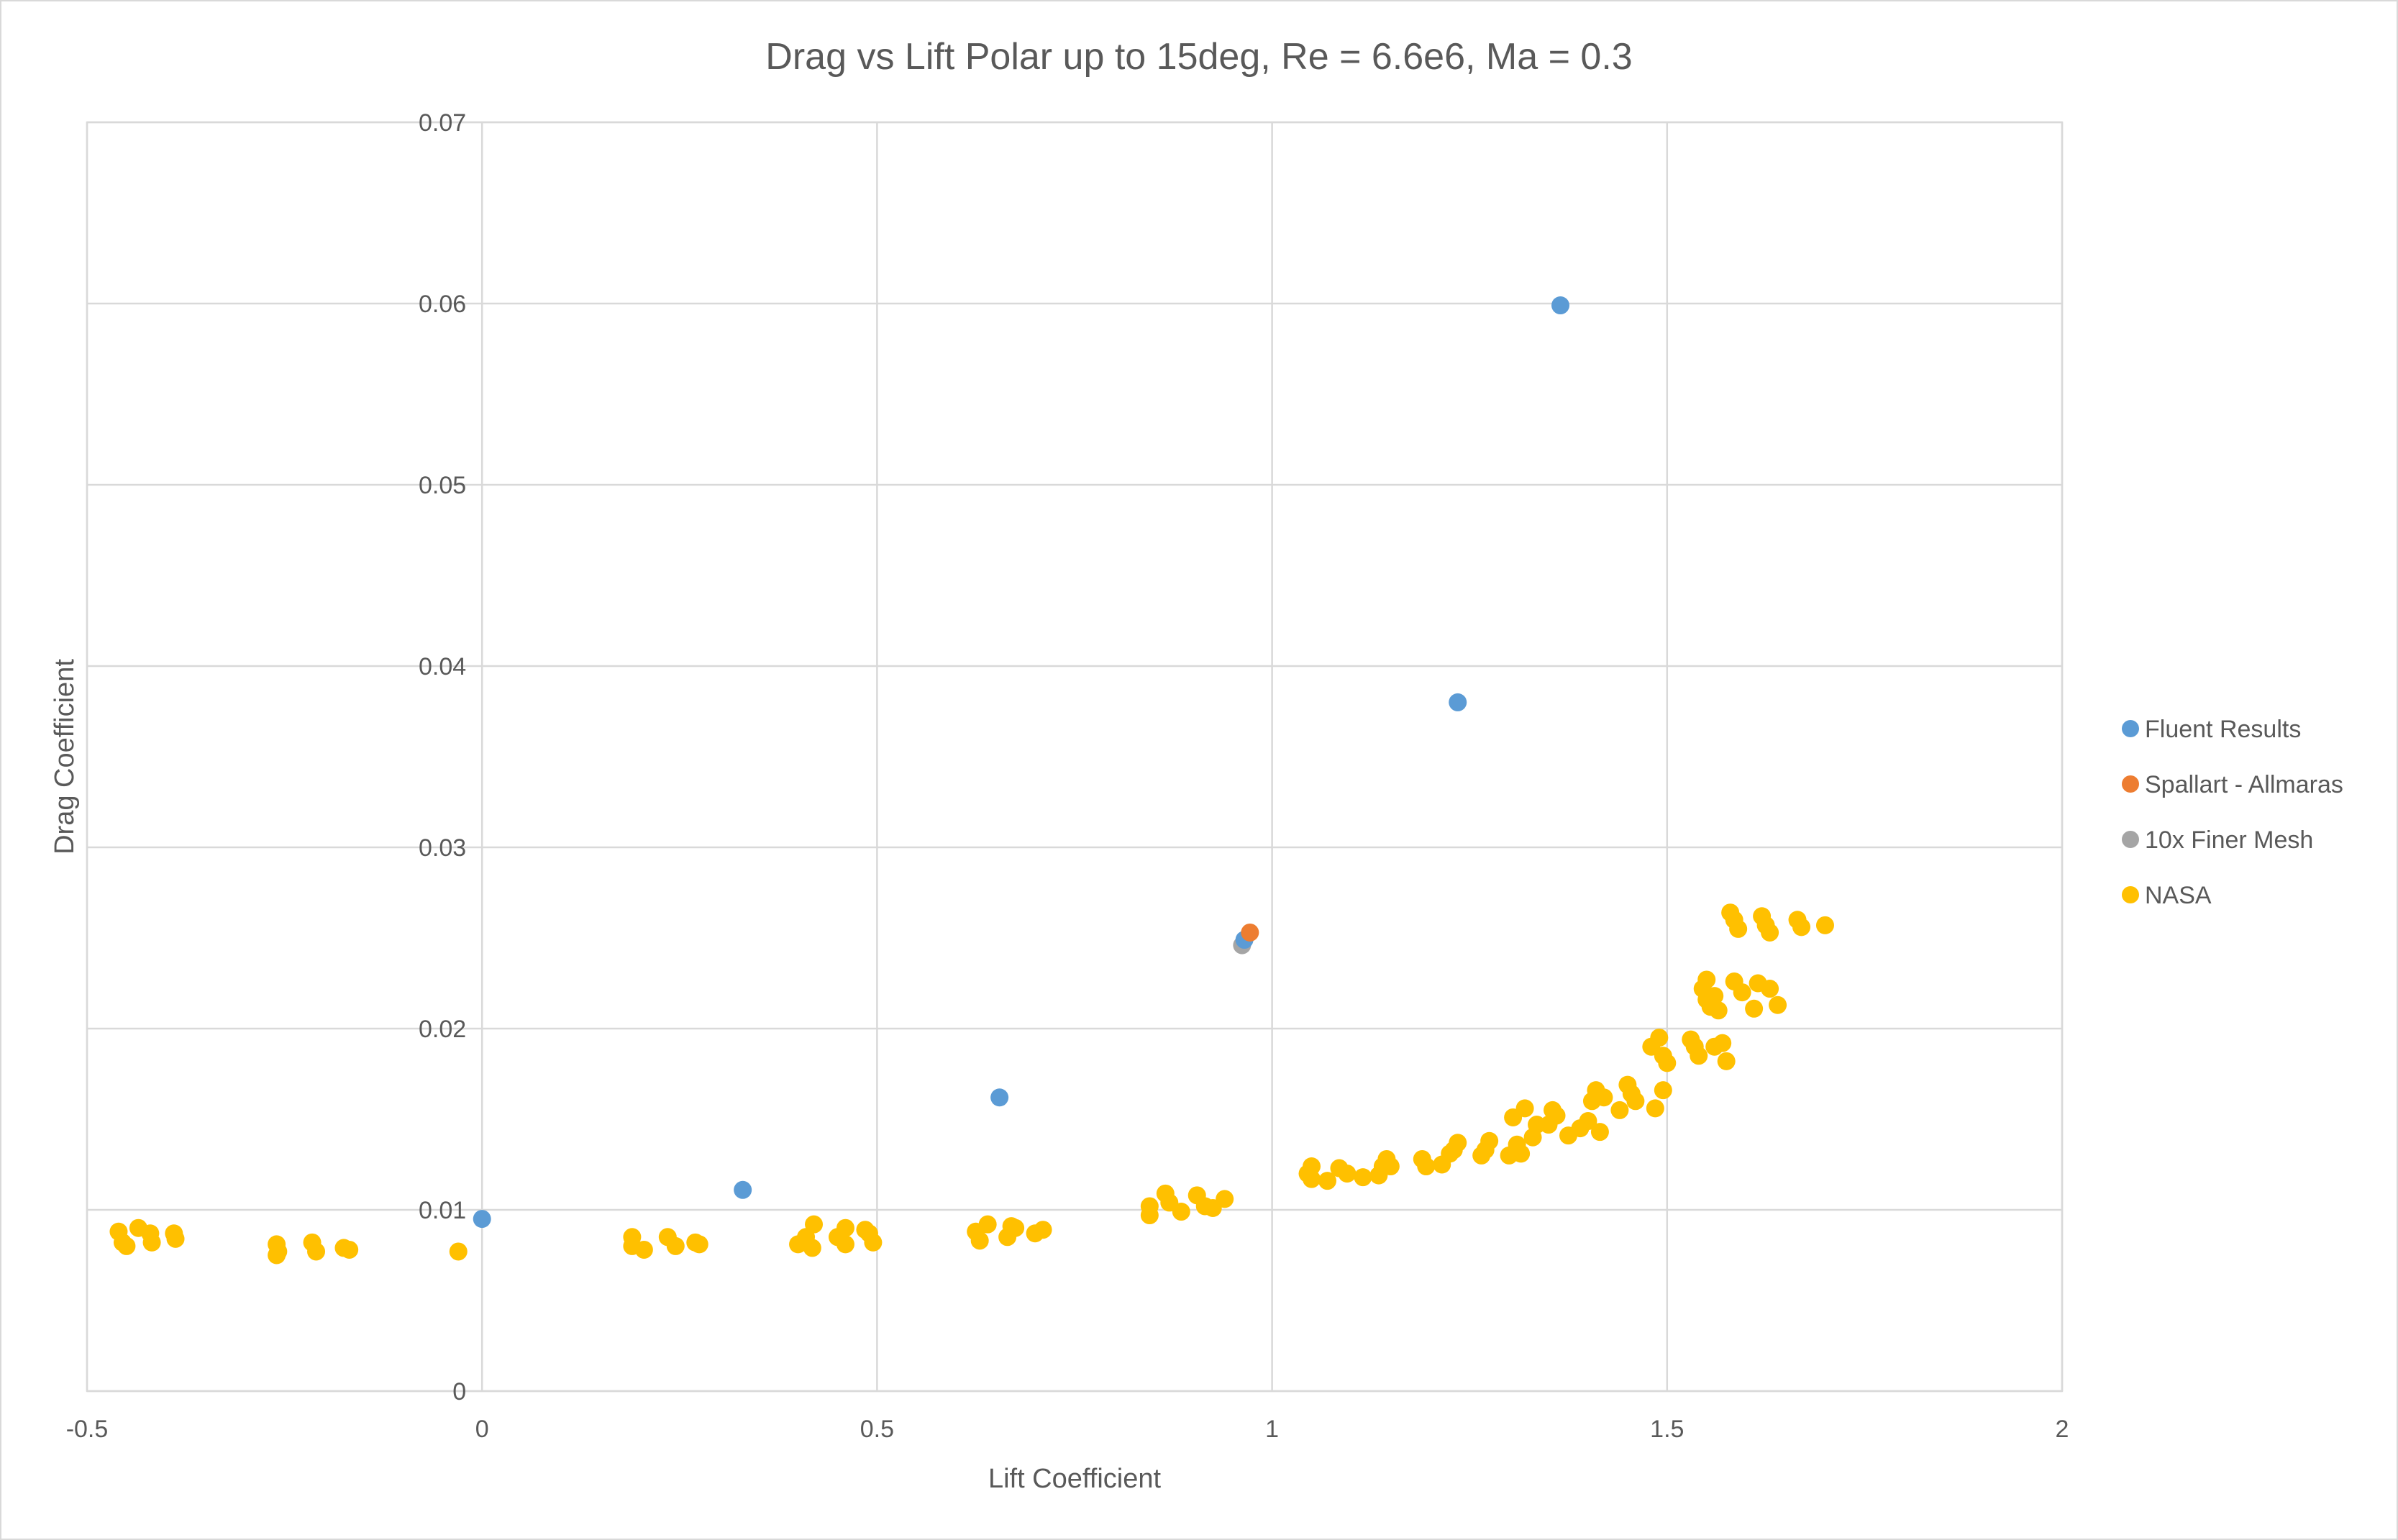 Image resolution: width=2398 pixels, height=1540 pixels. What do you see at coordinates (459, 1391) in the screenshot?
I see `y-tick-label: 0` at bounding box center [459, 1391].